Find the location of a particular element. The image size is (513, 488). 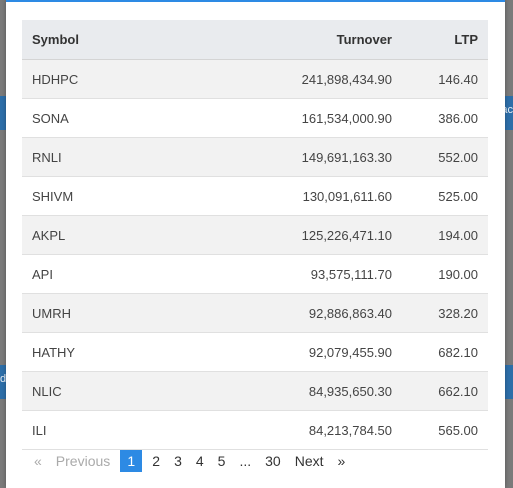

cell-ltp: 328.20 is located at coordinates (445, 313).